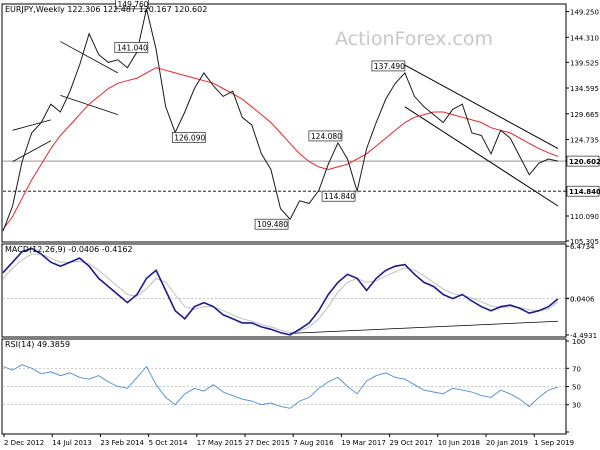  Describe the element at coordinates (24, 443) in the screenshot. I see `x-tick-label: 2 Dec 2012` at that location.